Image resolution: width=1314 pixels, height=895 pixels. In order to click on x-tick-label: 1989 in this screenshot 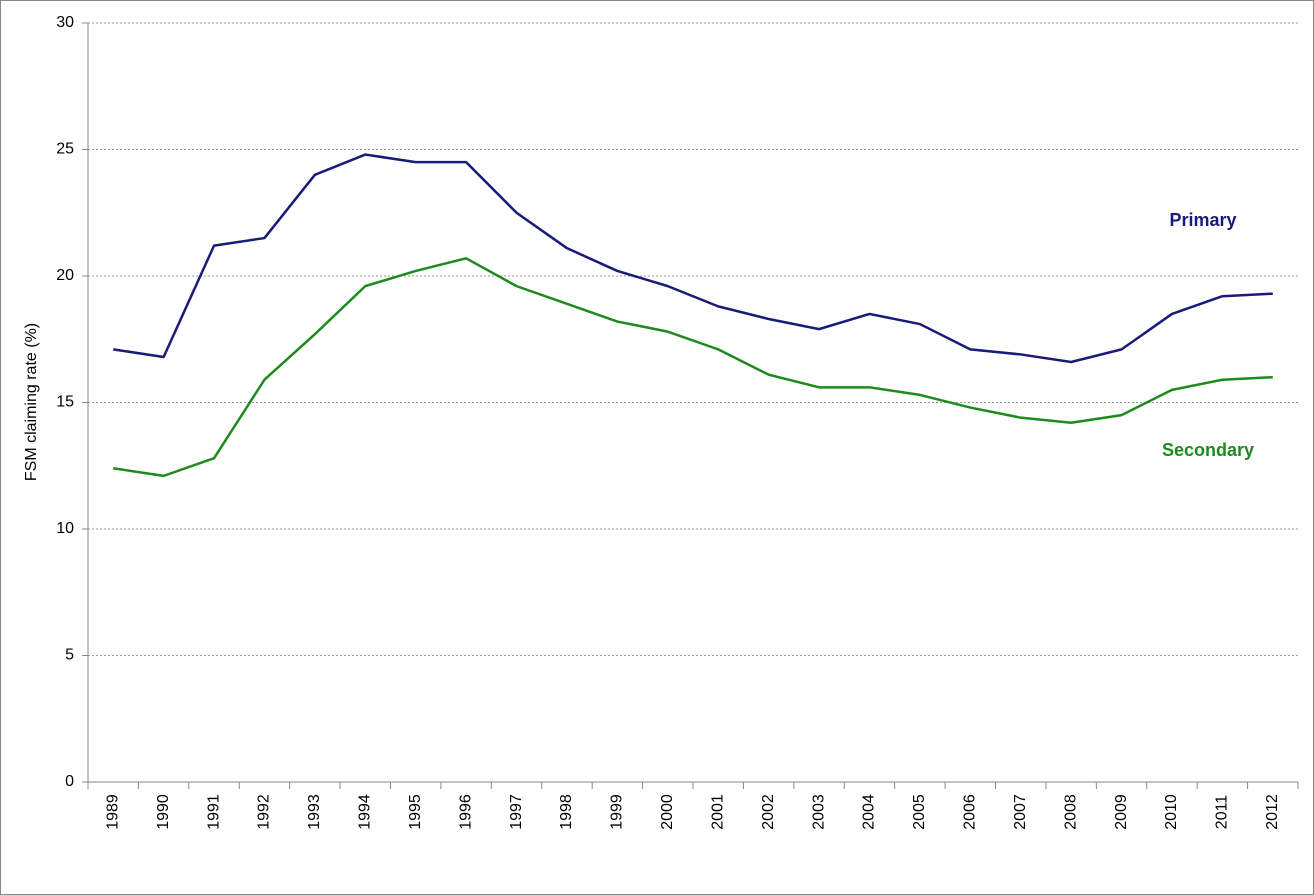, I will do `click(112, 812)`.